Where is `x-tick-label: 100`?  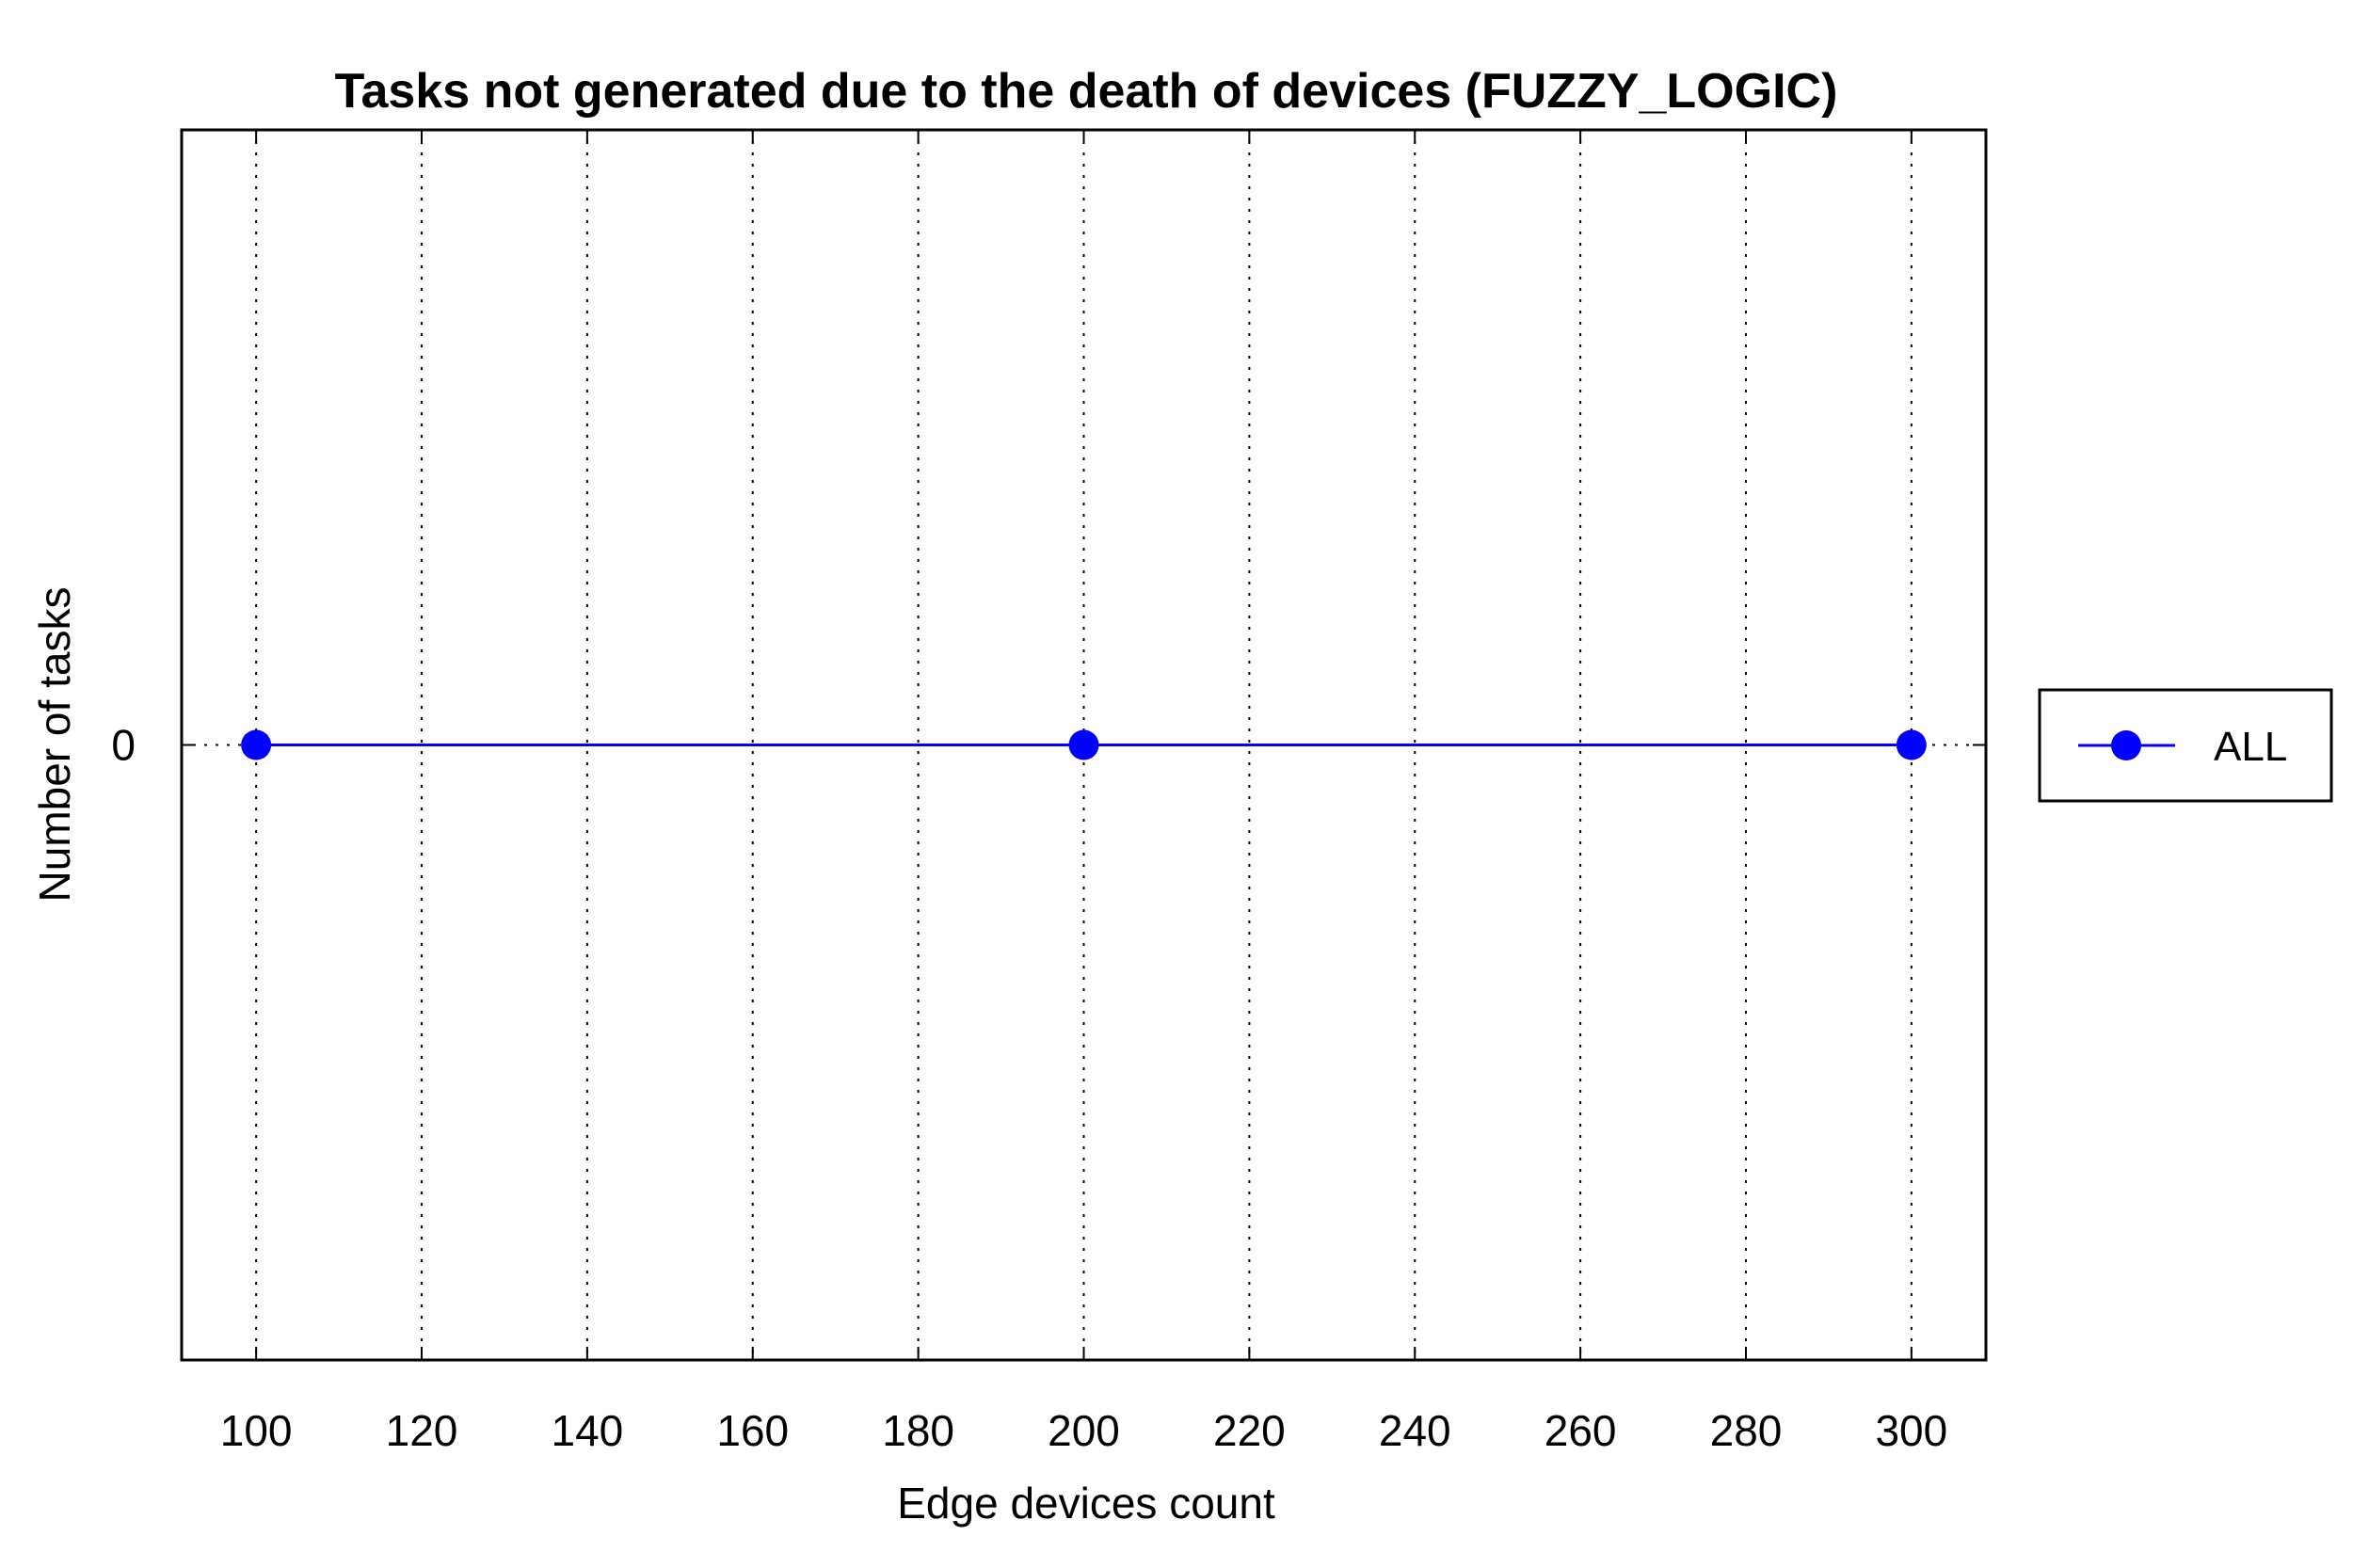 x-tick-label: 100 is located at coordinates (256, 1430).